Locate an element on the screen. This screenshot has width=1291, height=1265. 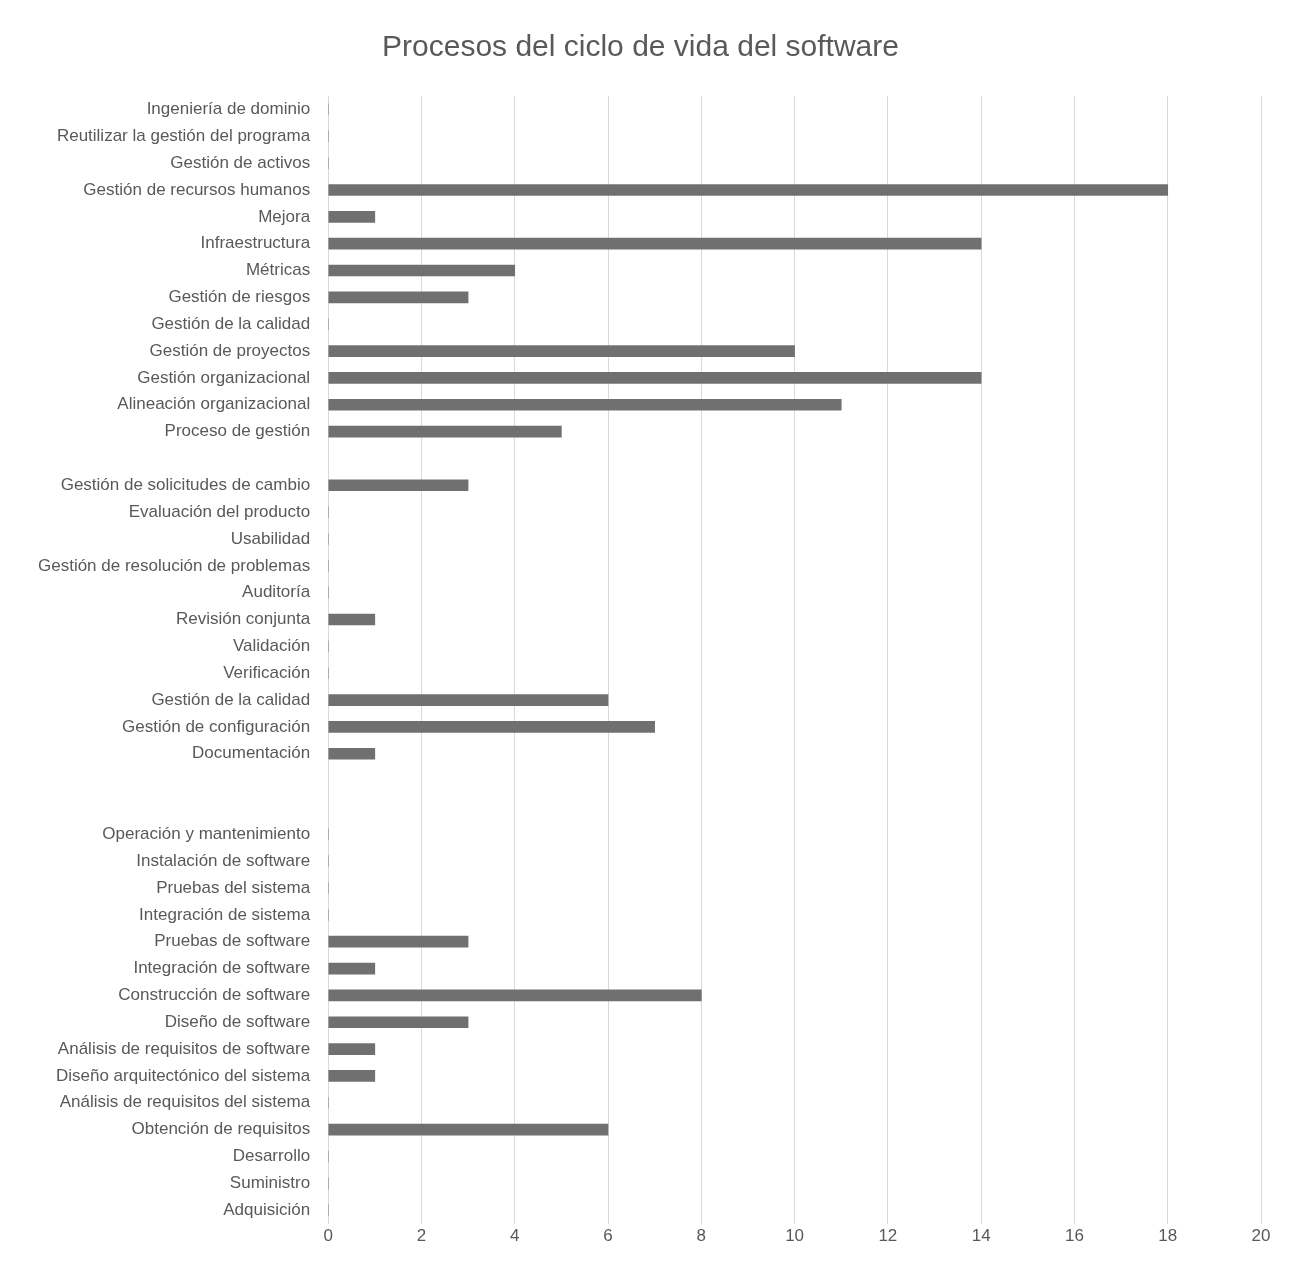
y-tick-label: Mejora is located at coordinates (284, 216).